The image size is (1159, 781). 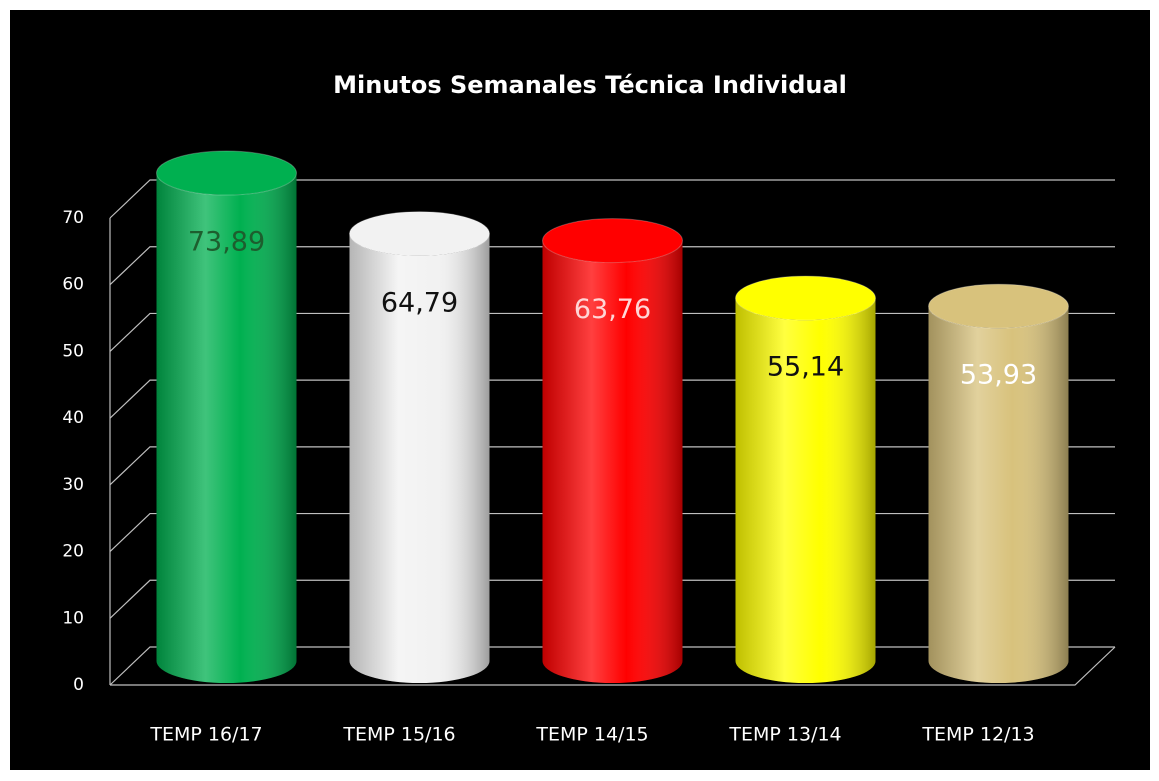 I want to click on value-label: 53,93, so click(x=998, y=375).